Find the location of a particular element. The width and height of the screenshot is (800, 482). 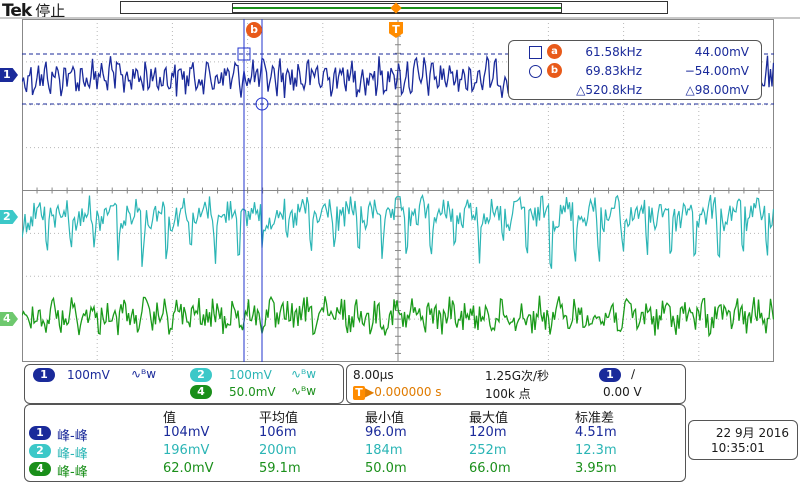

ch4-marker-label: 4 is located at coordinates (7, 318).